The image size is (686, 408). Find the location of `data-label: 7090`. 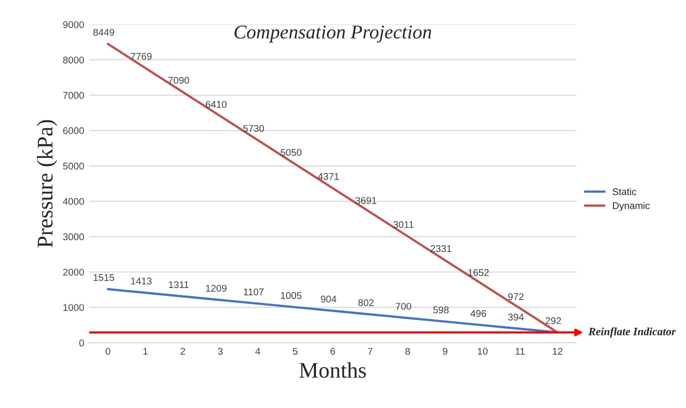

data-label: 7090 is located at coordinates (179, 80).